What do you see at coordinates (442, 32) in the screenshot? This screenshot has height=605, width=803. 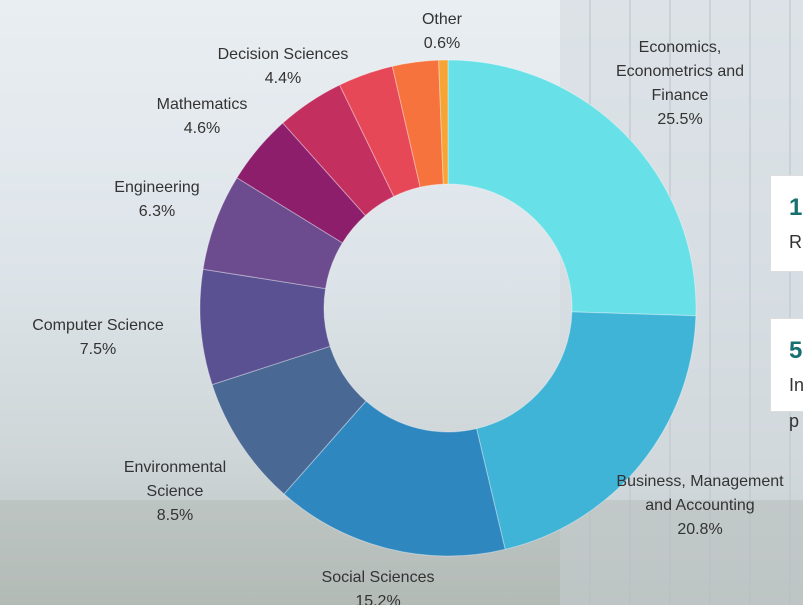 I see `segment-label: Other 0.6%` at bounding box center [442, 32].